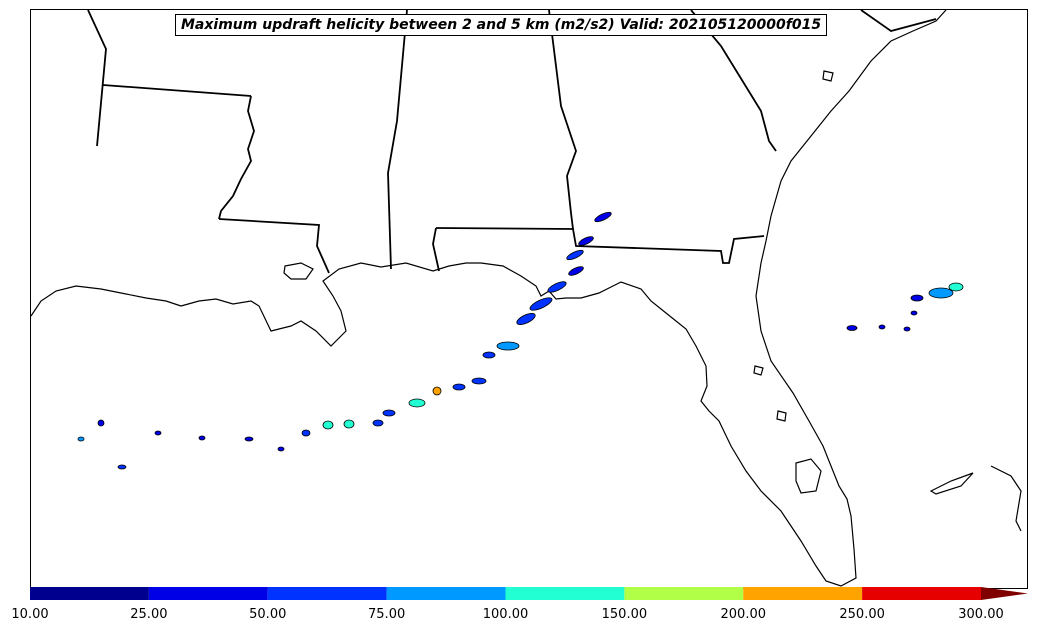 The height and width of the screenshot is (633, 1037). I want to click on colorbar-tick-label: 150.00, so click(624, 614).